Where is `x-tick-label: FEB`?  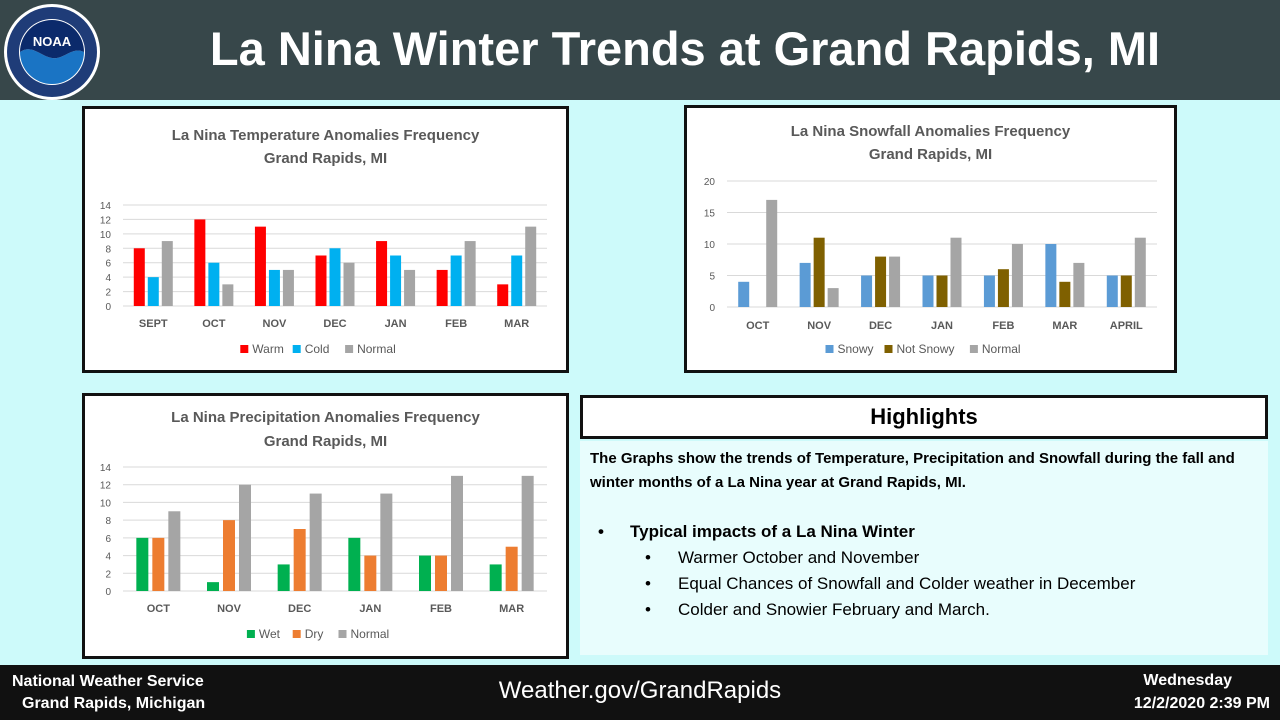
x-tick-label: FEB is located at coordinates (441, 609).